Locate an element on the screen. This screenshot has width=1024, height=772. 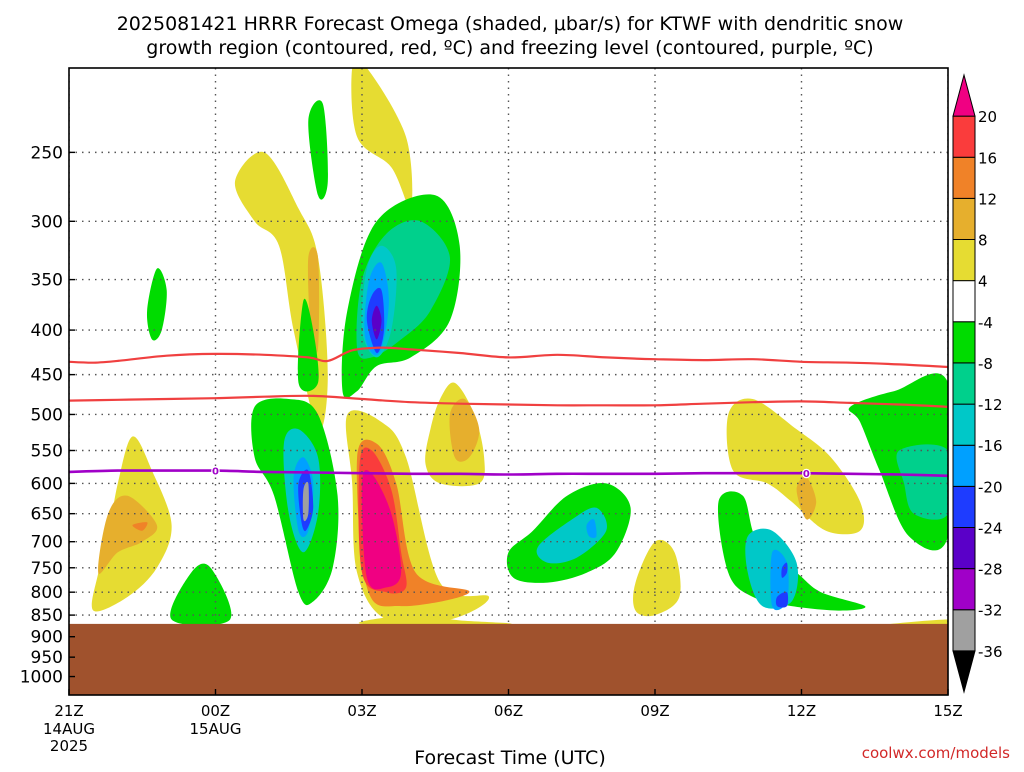
colorbar: -36 -32 -28 -24 -20 -16 -12 -8 -4 4 8 12 16 20 is located at coordinates (977, 383).